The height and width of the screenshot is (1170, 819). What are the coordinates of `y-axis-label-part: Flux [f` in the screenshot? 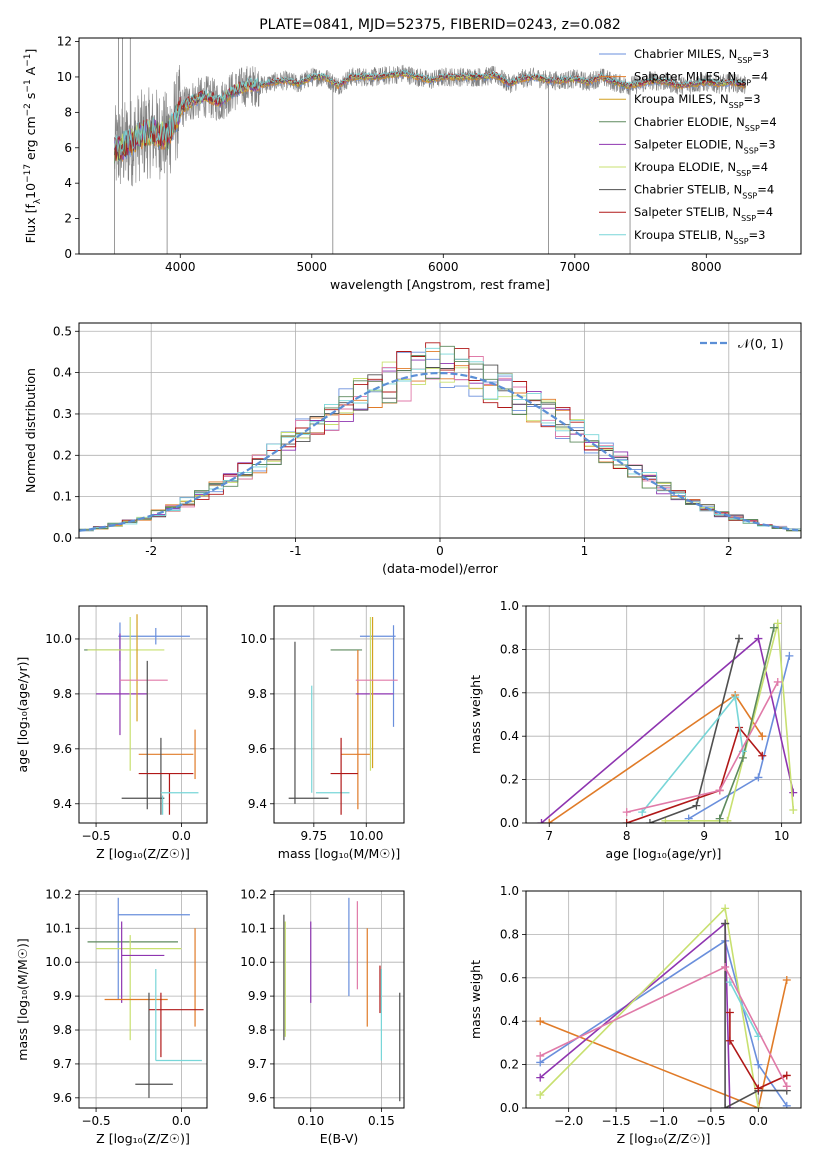 It's located at (30, 224).